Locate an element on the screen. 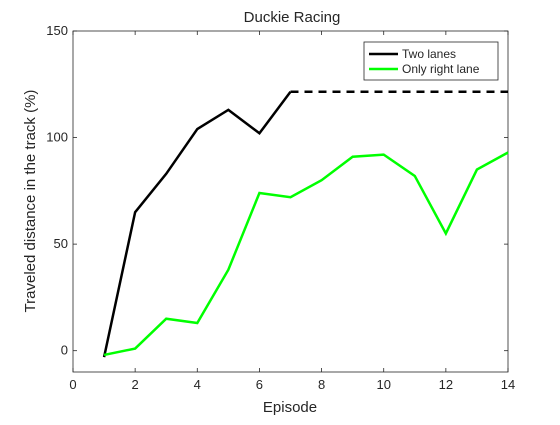 This screenshot has height=425, width=560. y-axis-label: Traveled distance in the track (%) is located at coordinates (30, 201).